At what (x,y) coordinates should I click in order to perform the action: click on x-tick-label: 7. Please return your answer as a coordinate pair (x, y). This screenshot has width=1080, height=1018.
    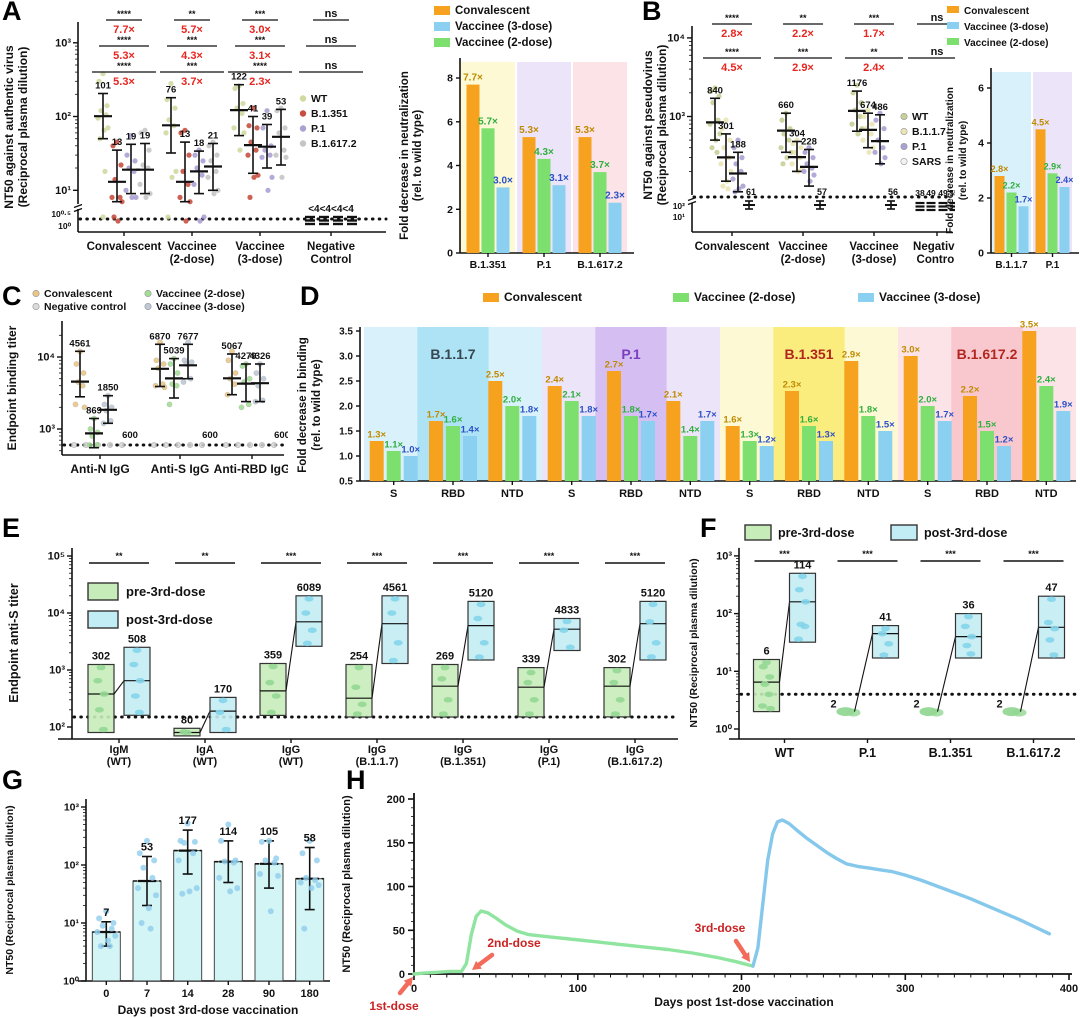
    Looking at the image, I should click on (147, 994).